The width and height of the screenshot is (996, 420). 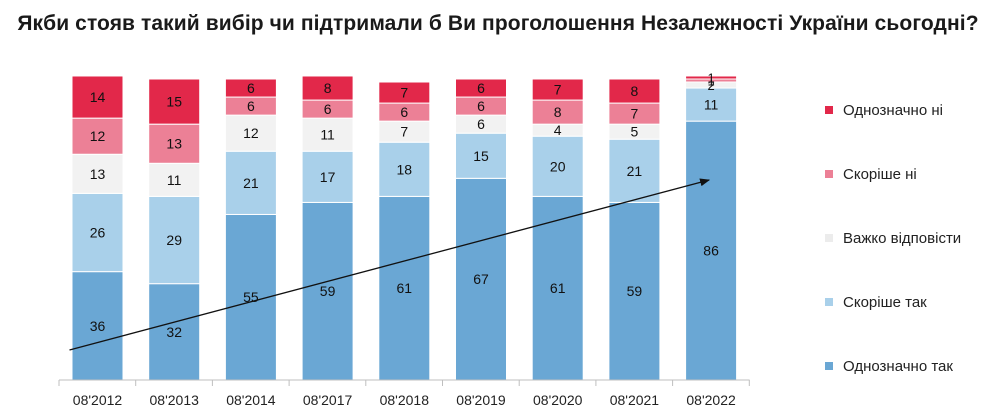 What do you see at coordinates (711, 400) in the screenshot?
I see `x-tick-label: 08'2022` at bounding box center [711, 400].